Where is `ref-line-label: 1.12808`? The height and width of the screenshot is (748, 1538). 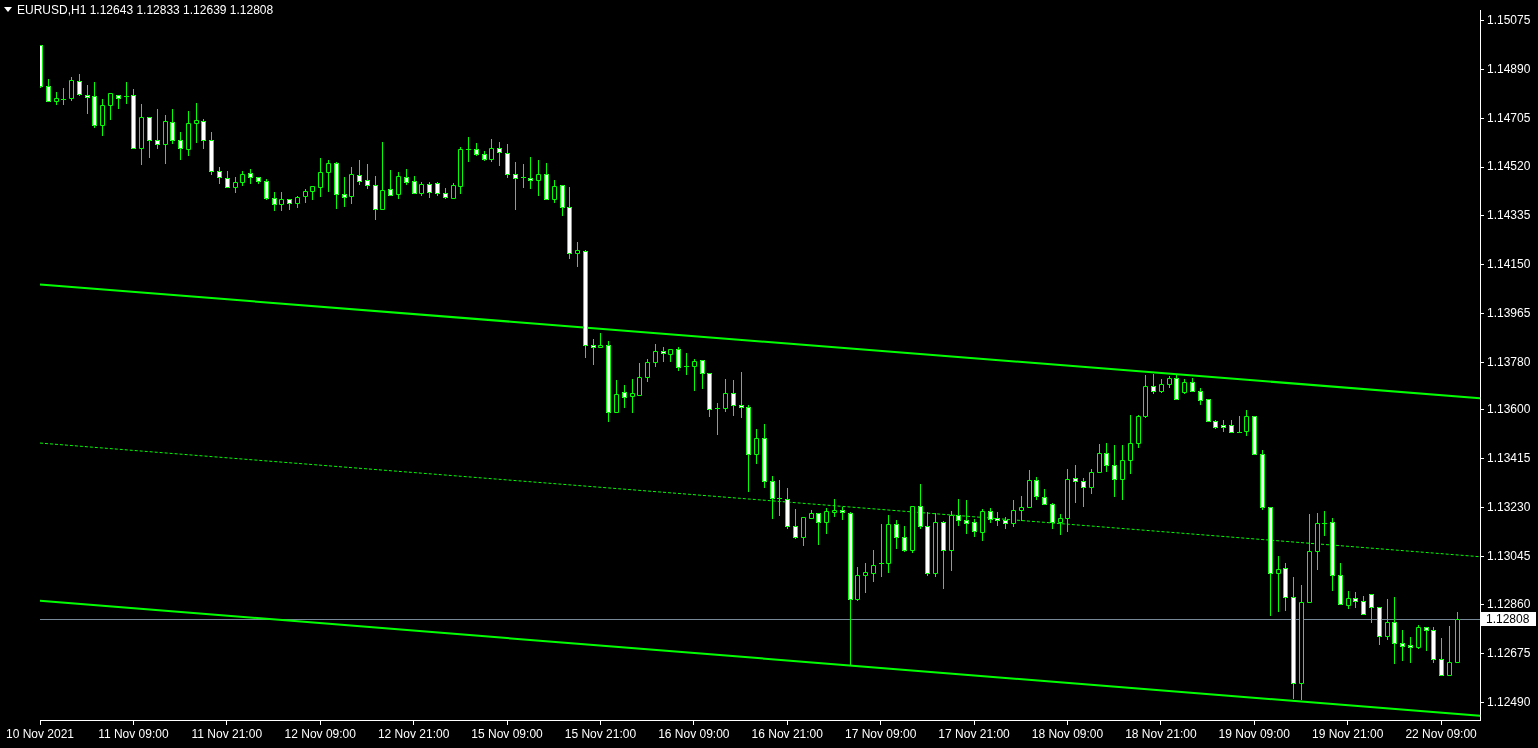 ref-line-label: 1.12808 is located at coordinates (1508, 618).